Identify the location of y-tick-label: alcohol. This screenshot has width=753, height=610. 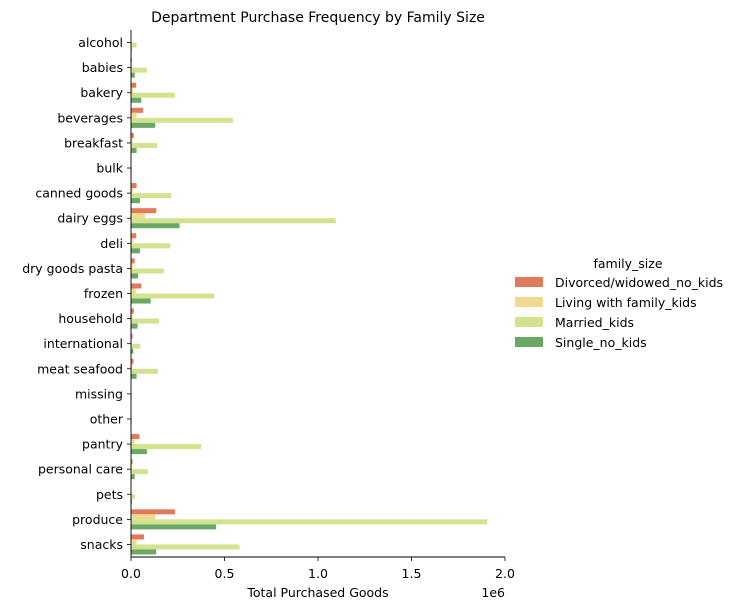
(100, 42).